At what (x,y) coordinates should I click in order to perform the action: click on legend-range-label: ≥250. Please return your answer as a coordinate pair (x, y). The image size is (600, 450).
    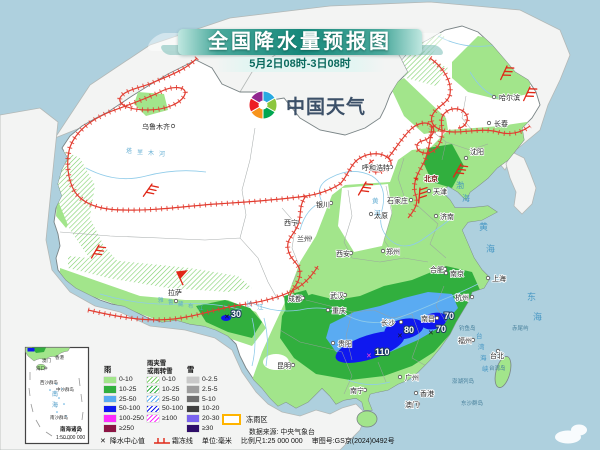
    Looking at the image, I should click on (127, 428).